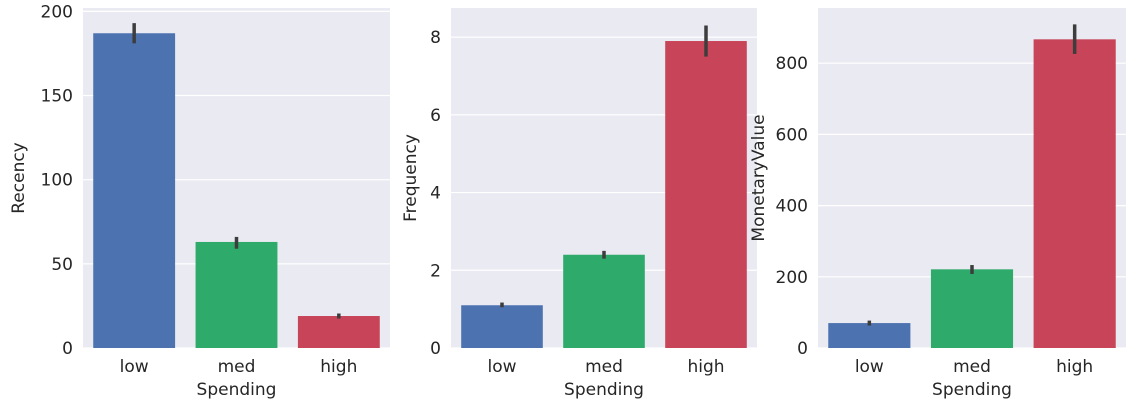 The height and width of the screenshot is (414, 1139). Describe the element at coordinates (792, 135) in the screenshot. I see `y-tick-label: 600` at that location.